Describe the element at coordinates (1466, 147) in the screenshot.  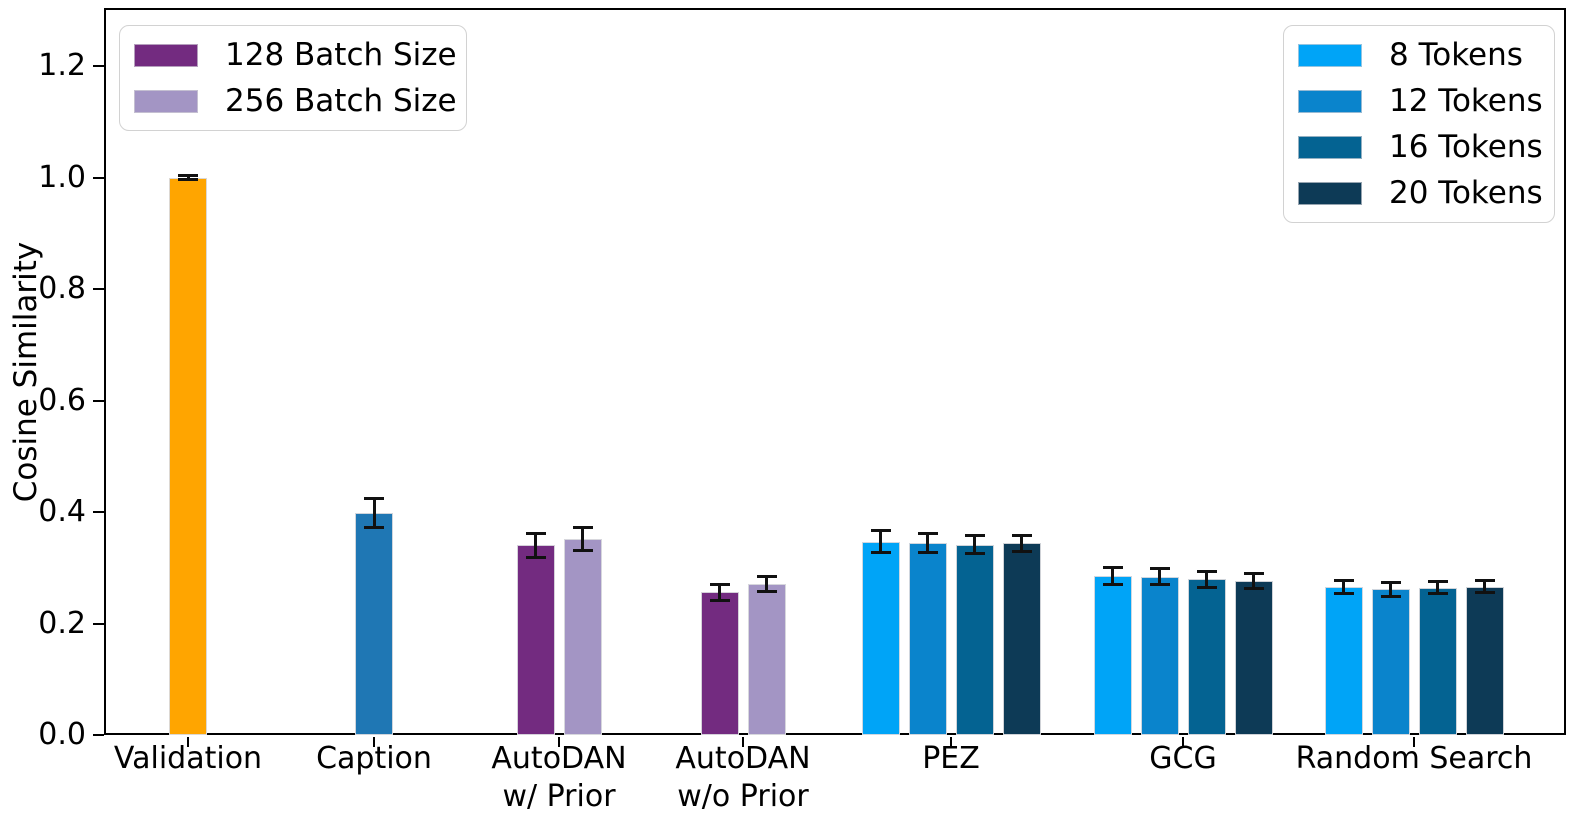
I see `legend-label: 16 Tokens` at that location.